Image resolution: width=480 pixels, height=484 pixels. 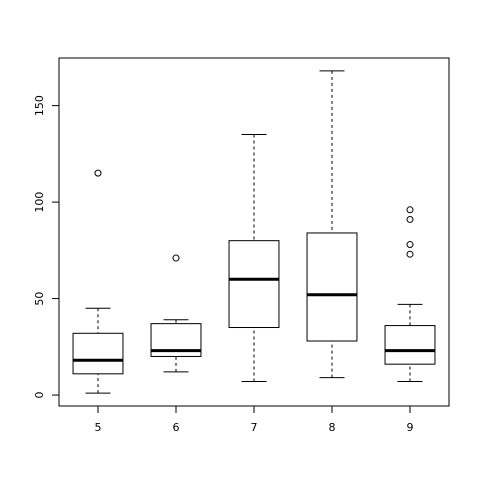 What do you see at coordinates (254, 427) in the screenshot?
I see `x-tick-label: 7` at bounding box center [254, 427].